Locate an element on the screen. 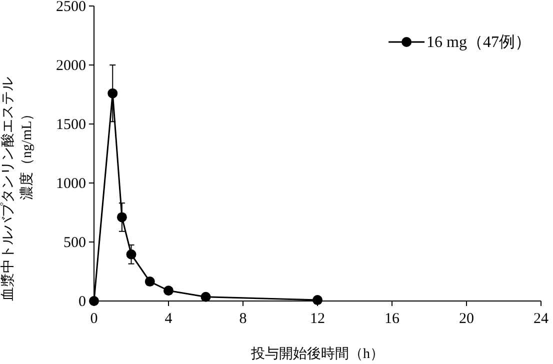 This screenshot has height=364, width=553. y-tick-label: 0 is located at coordinates (82, 302).